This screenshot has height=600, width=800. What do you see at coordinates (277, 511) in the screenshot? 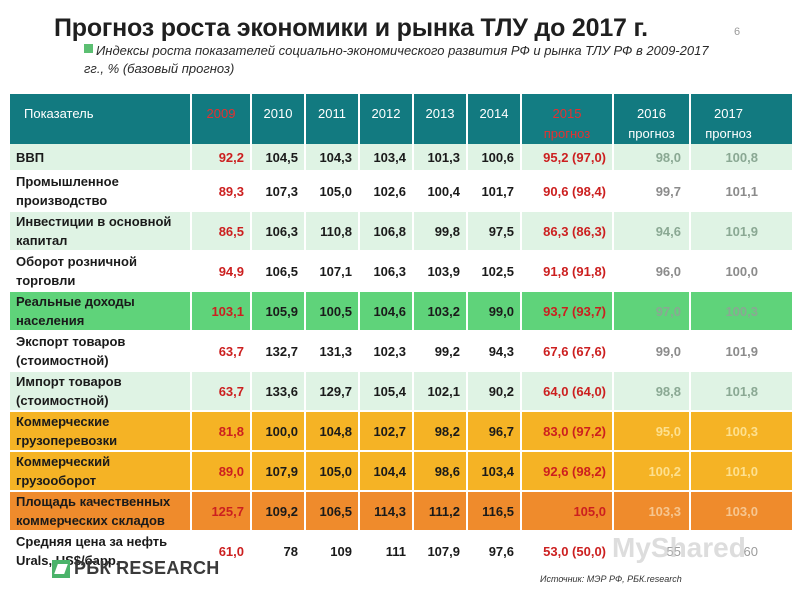
I see `cell-2010: 109,2` at bounding box center [277, 511].